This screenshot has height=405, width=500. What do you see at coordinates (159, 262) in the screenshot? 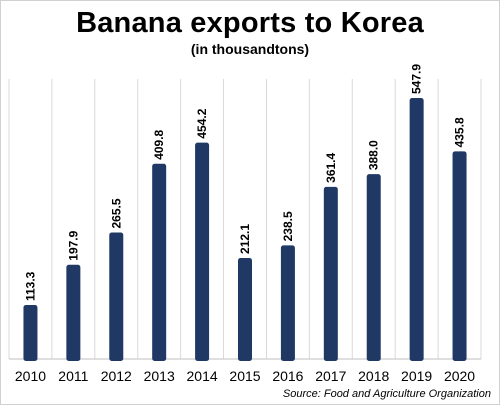
I see `bar-2013` at bounding box center [159, 262].